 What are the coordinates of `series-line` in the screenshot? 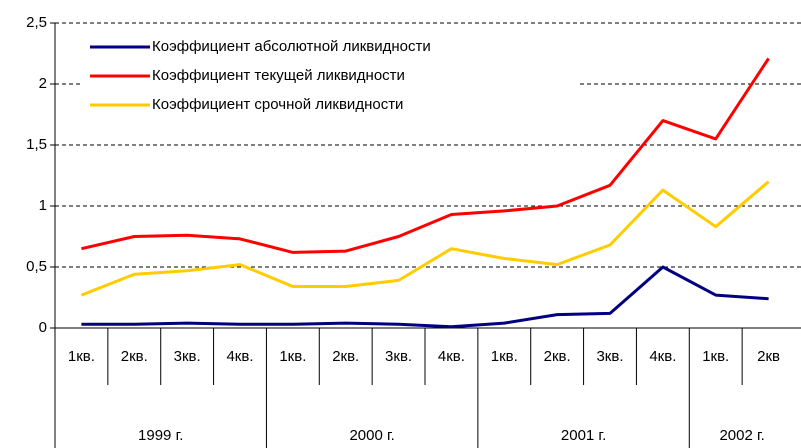 It's located at (425, 297).